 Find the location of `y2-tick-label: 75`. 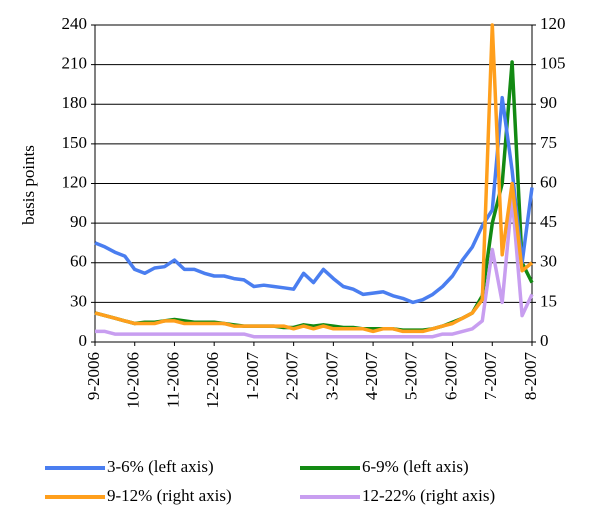

y2-tick-label: 75 is located at coordinates (548, 142).